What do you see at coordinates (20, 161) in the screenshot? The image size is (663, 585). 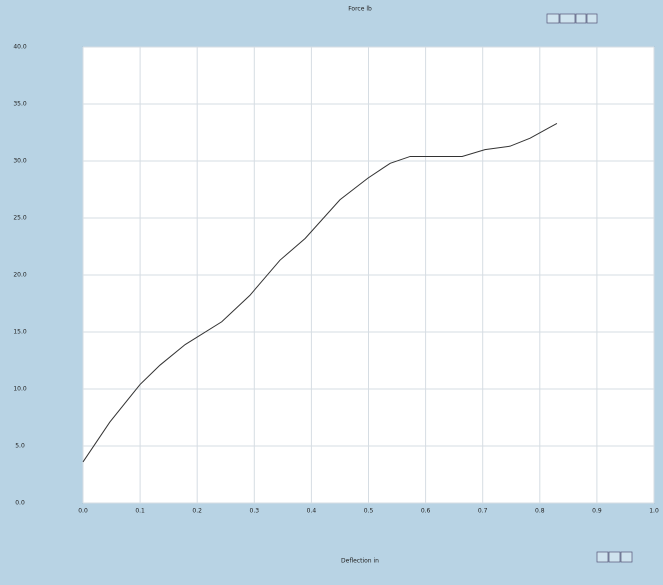 I see `y-tick-label: 30.0` at bounding box center [20, 161].